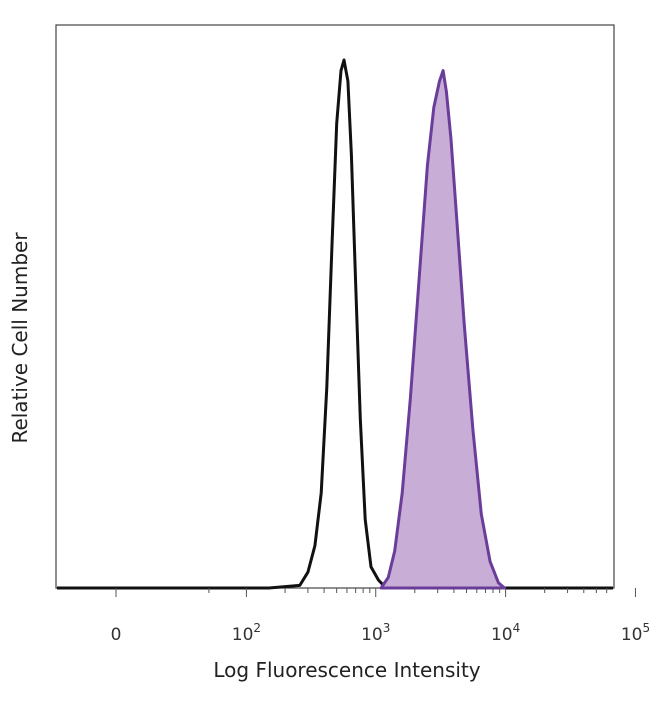 The height and width of the screenshot is (704, 650). What do you see at coordinates (380, 616) in the screenshot?
I see `x-axis: 0 10² 10³ 10⁴ 10⁵` at bounding box center [380, 616].